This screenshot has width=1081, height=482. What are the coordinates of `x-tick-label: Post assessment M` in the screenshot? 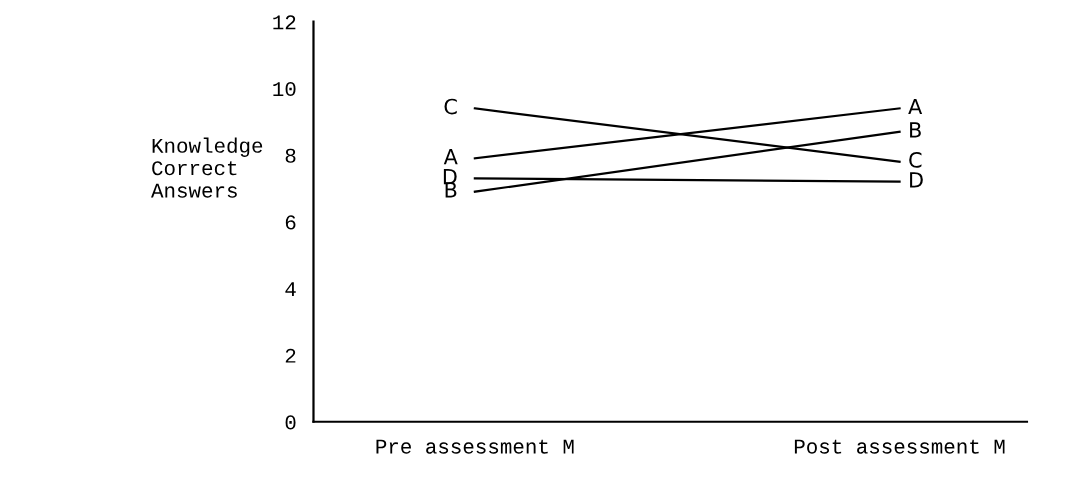 It's located at (899, 446).